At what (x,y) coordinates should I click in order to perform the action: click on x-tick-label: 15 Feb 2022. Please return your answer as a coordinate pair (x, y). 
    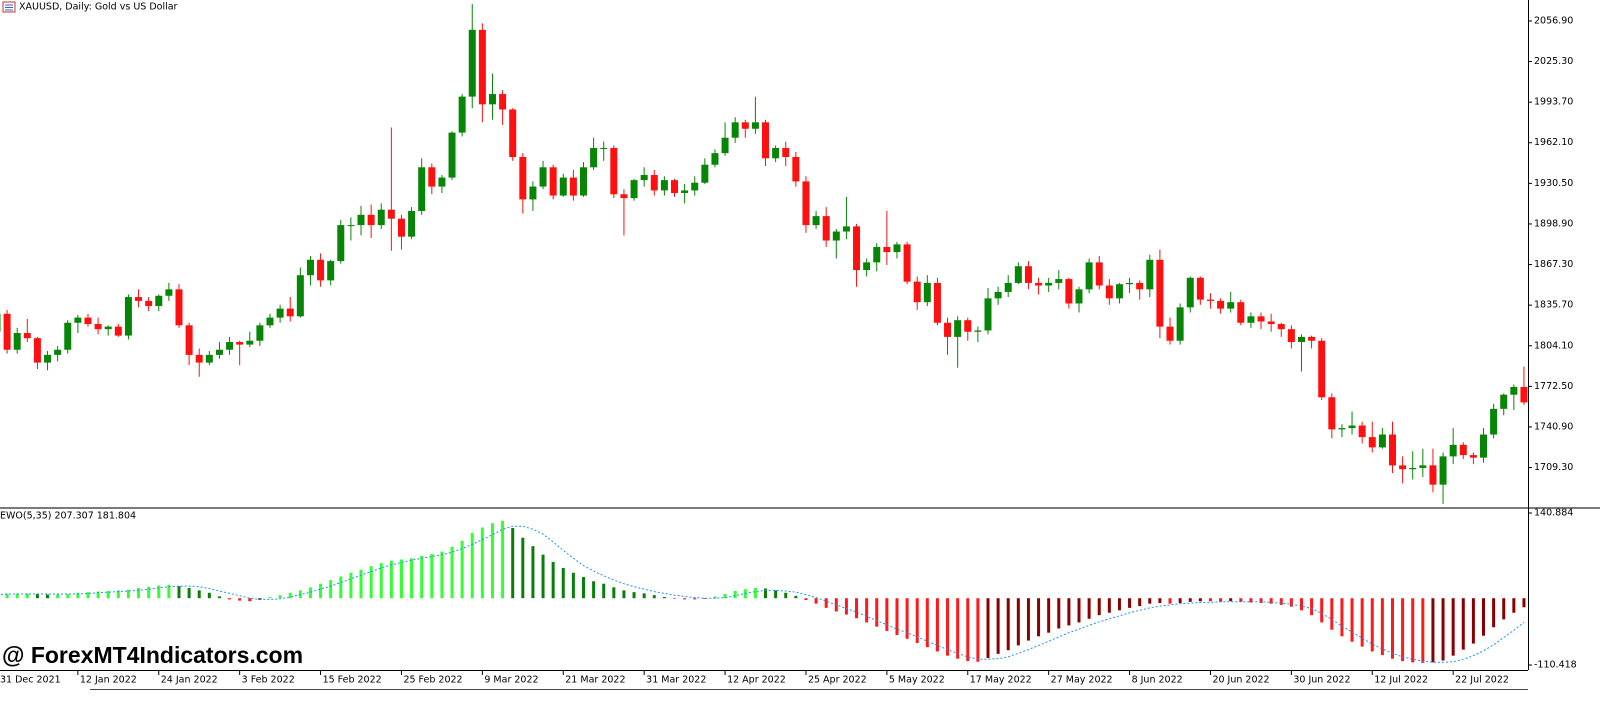
    Looking at the image, I should click on (352, 680).